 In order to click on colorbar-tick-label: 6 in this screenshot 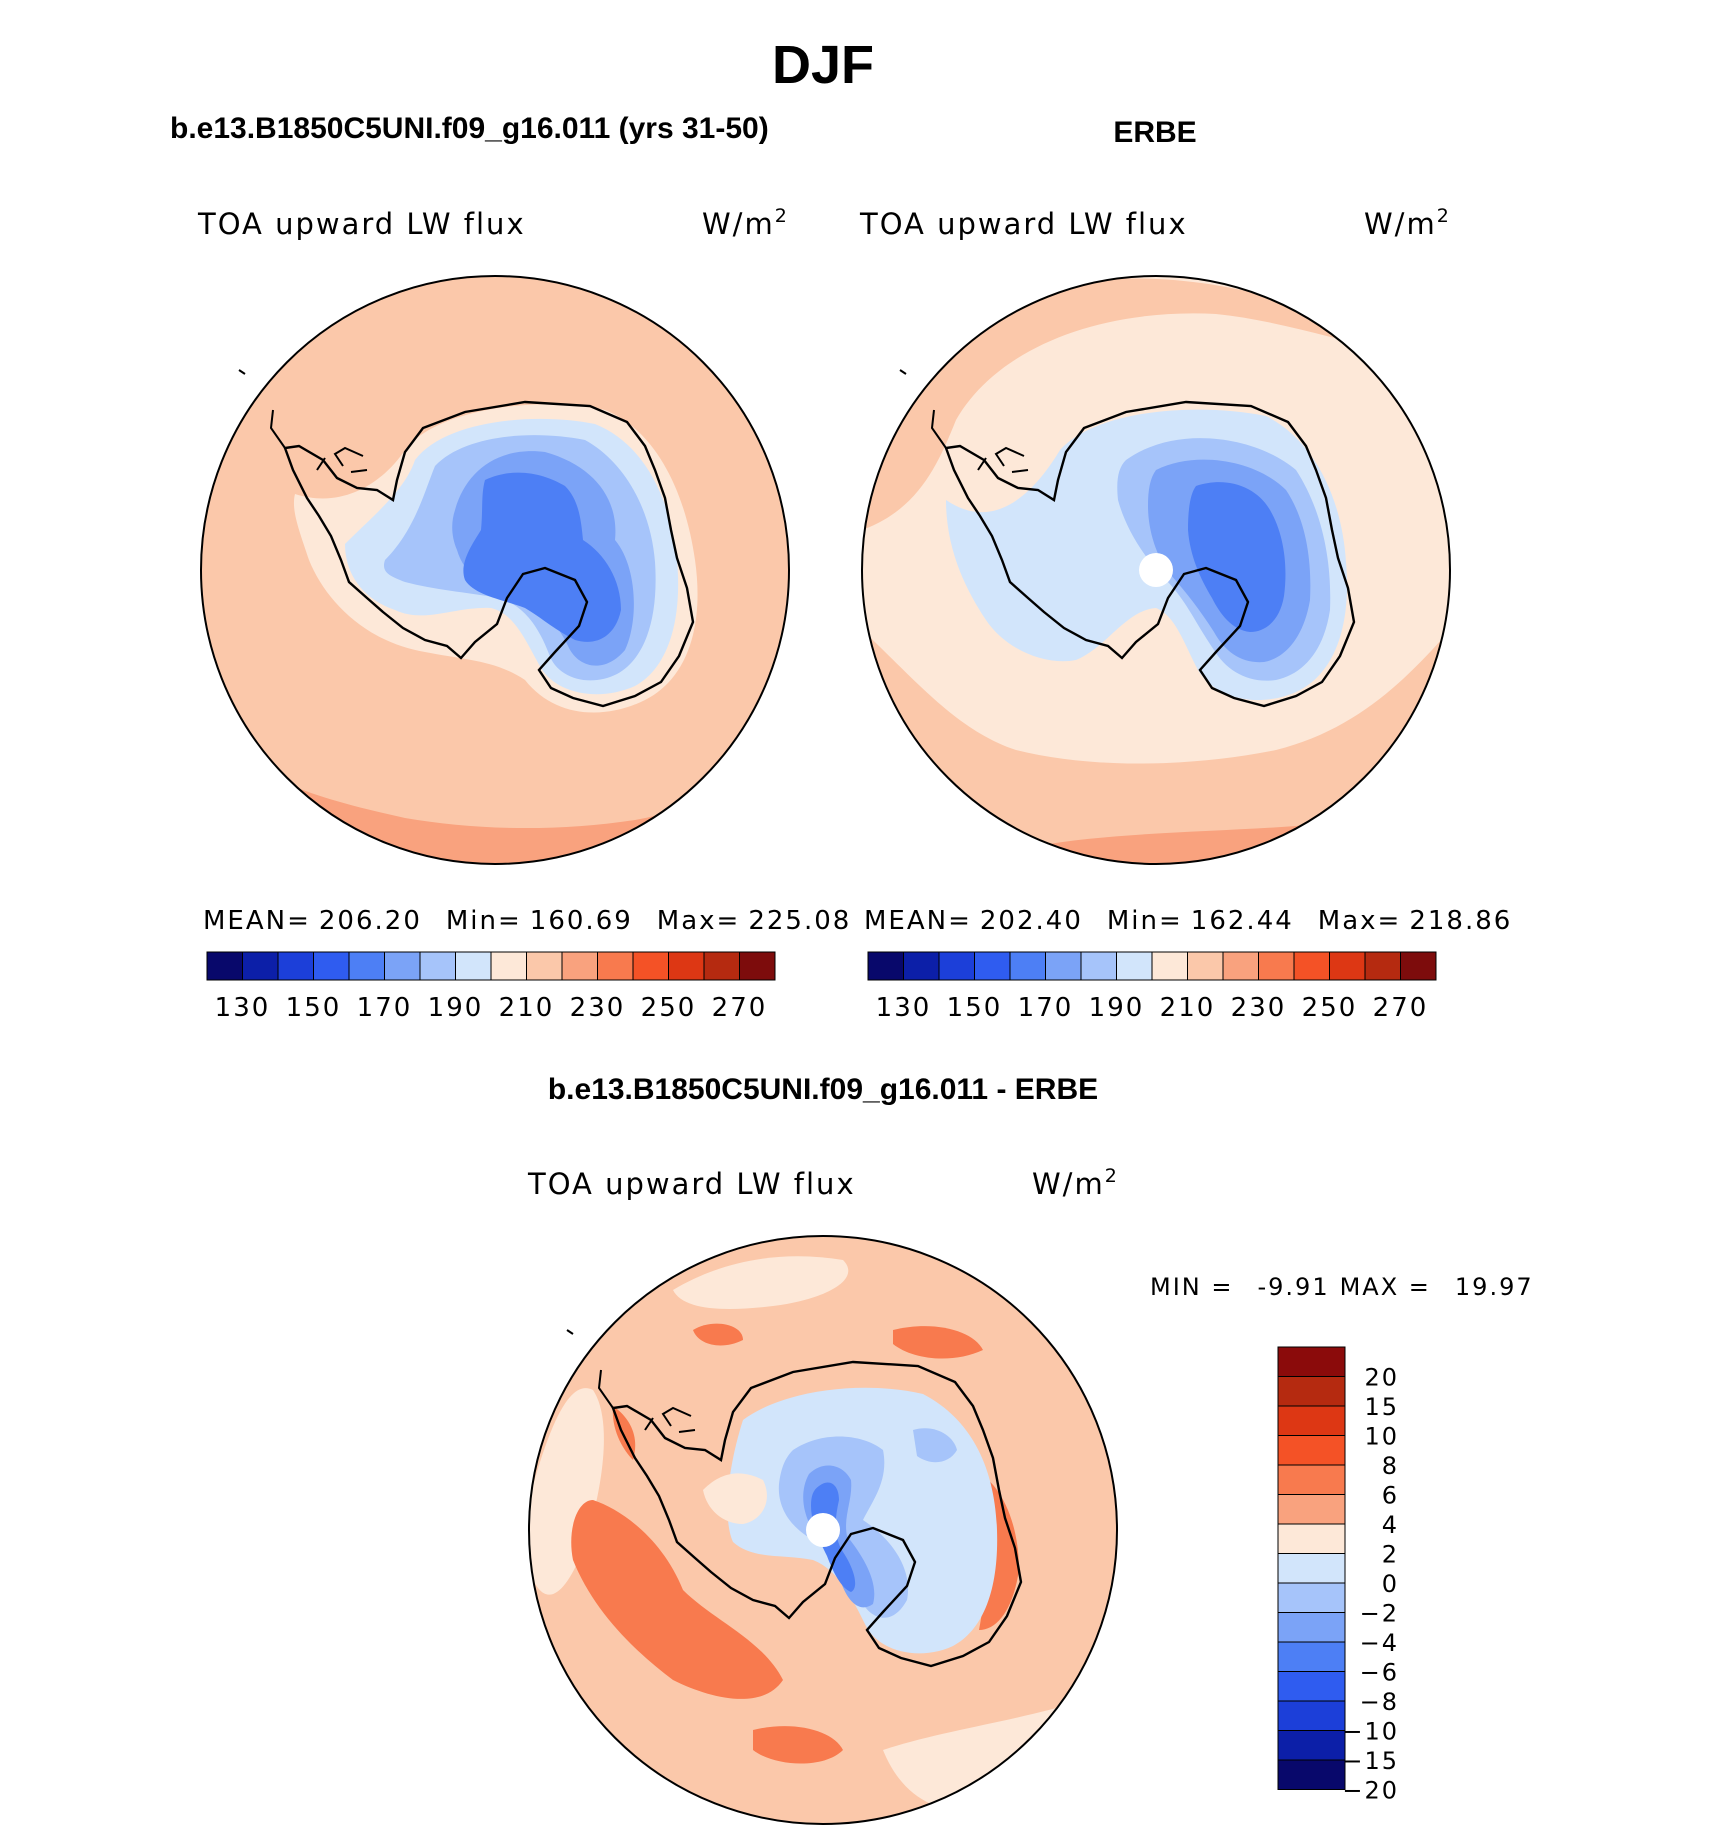, I will do `click(1390, 1496)`.